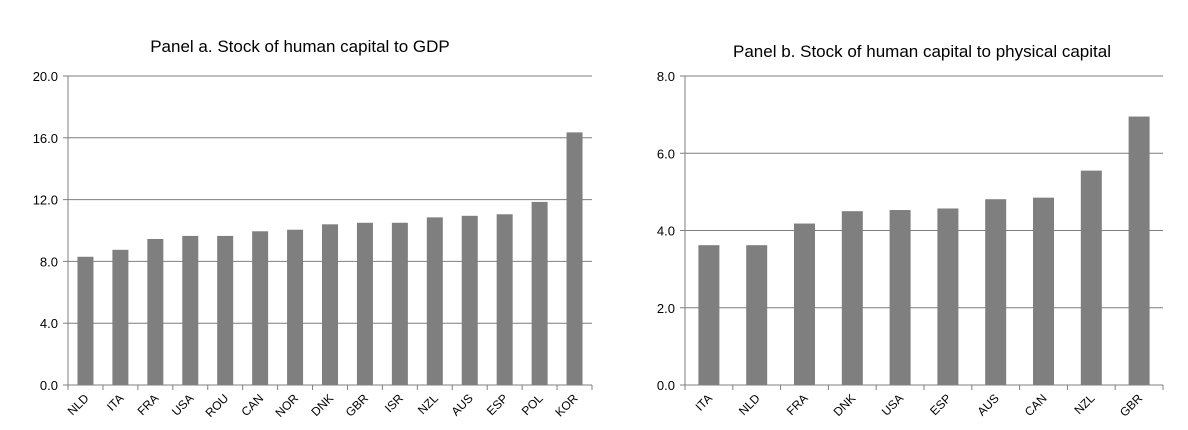  Describe the element at coordinates (155, 311) in the screenshot. I see `panel-a-bar-fra` at that location.